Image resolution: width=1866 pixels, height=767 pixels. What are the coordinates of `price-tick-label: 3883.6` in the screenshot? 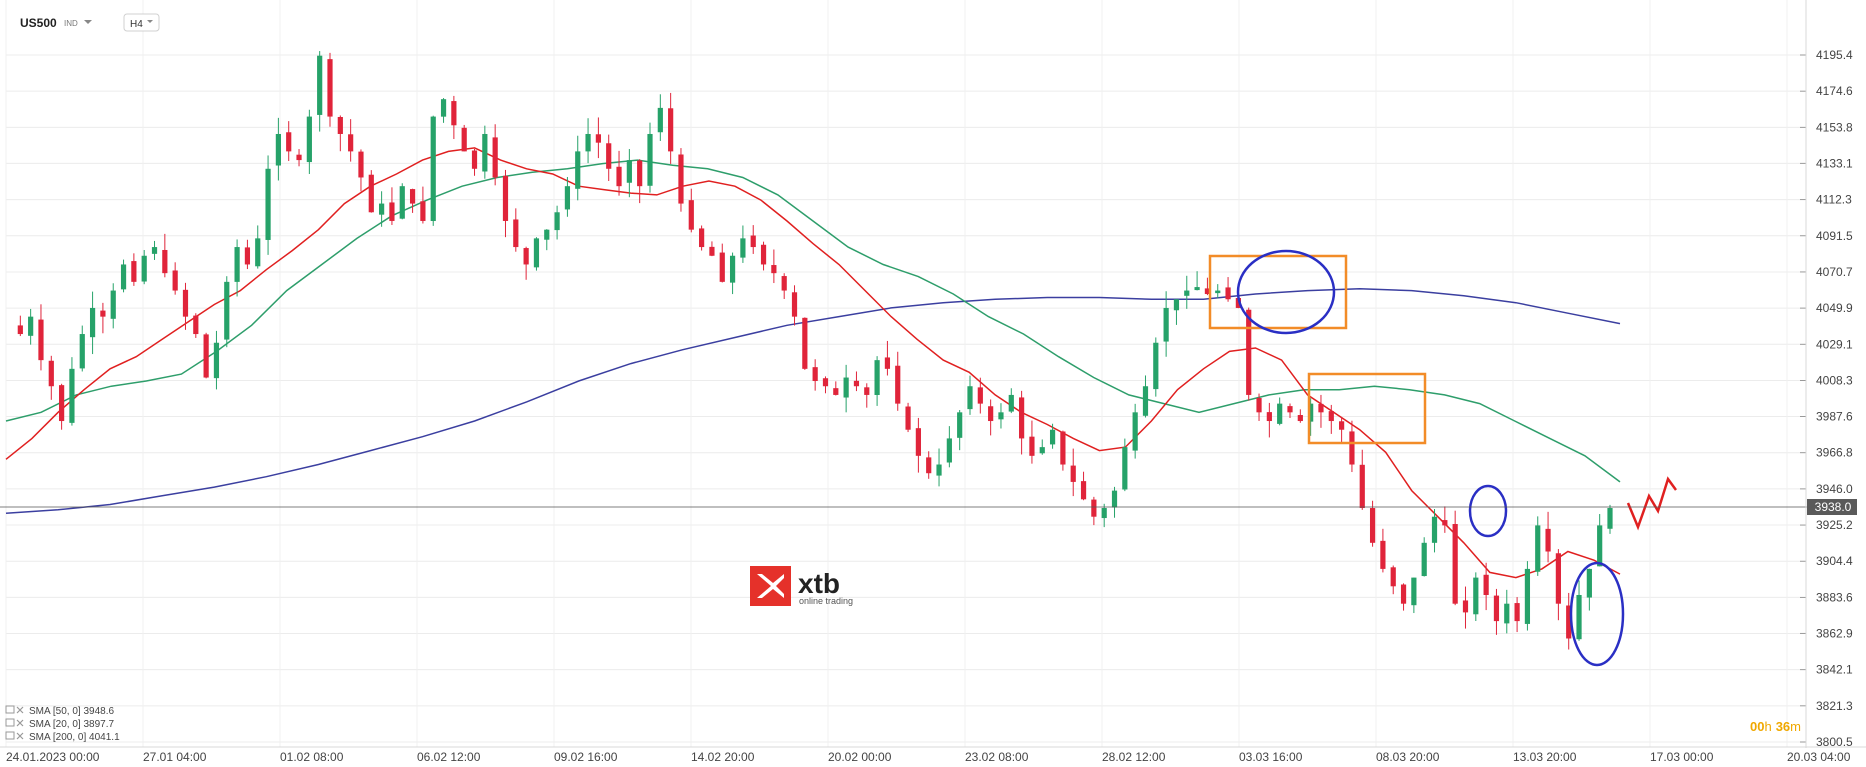 It's located at (1834, 597).